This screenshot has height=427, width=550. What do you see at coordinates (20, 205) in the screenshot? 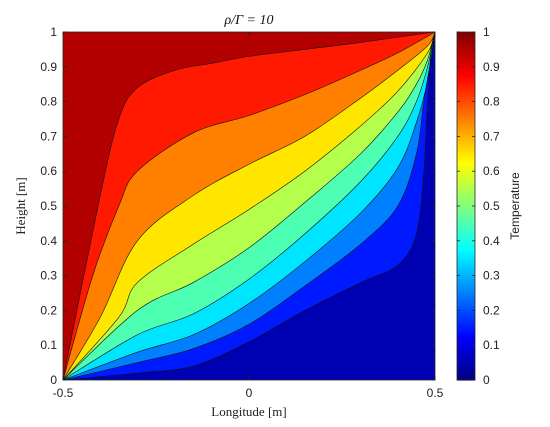
I see `y-axis-title: Height [m]` at bounding box center [20, 205].